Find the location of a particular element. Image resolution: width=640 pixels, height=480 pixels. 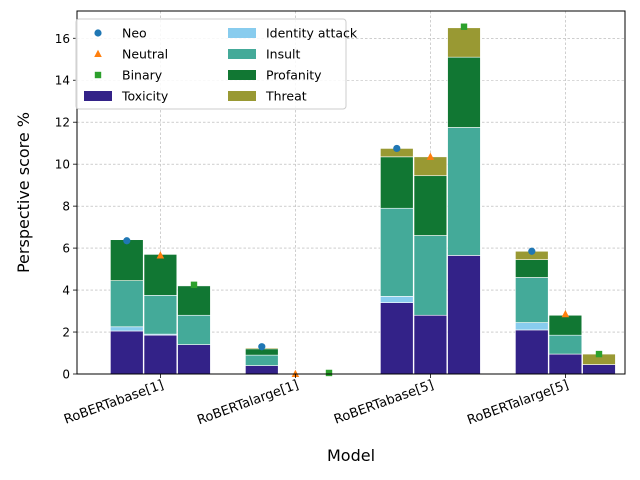

legend-marker-neutral is located at coordinates (98, 53).